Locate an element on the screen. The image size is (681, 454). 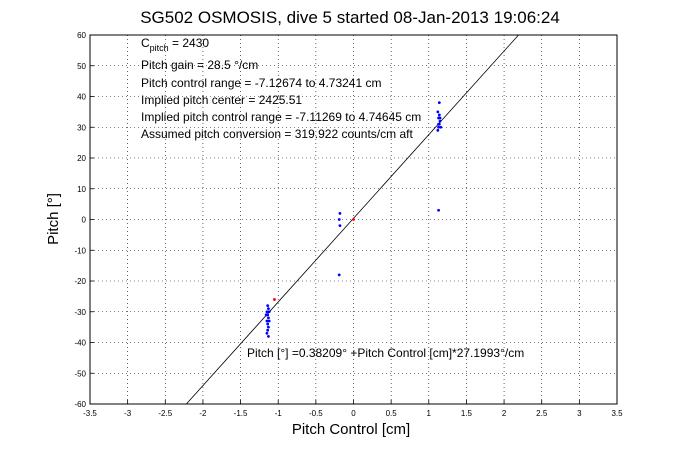
y-axis-label: Pitch [°] is located at coordinates (53, 219).